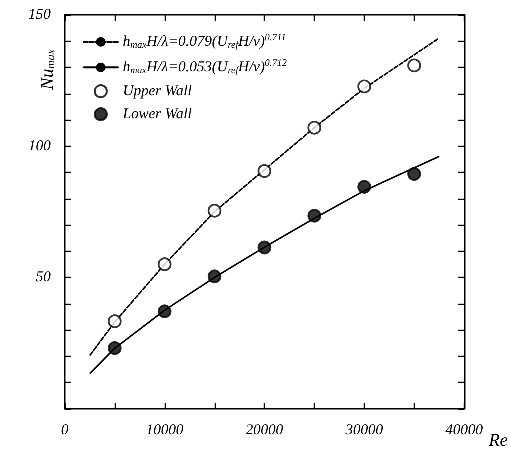  Describe the element at coordinates (157, 114) in the screenshot. I see `legend-label: Lower Wall` at that location.